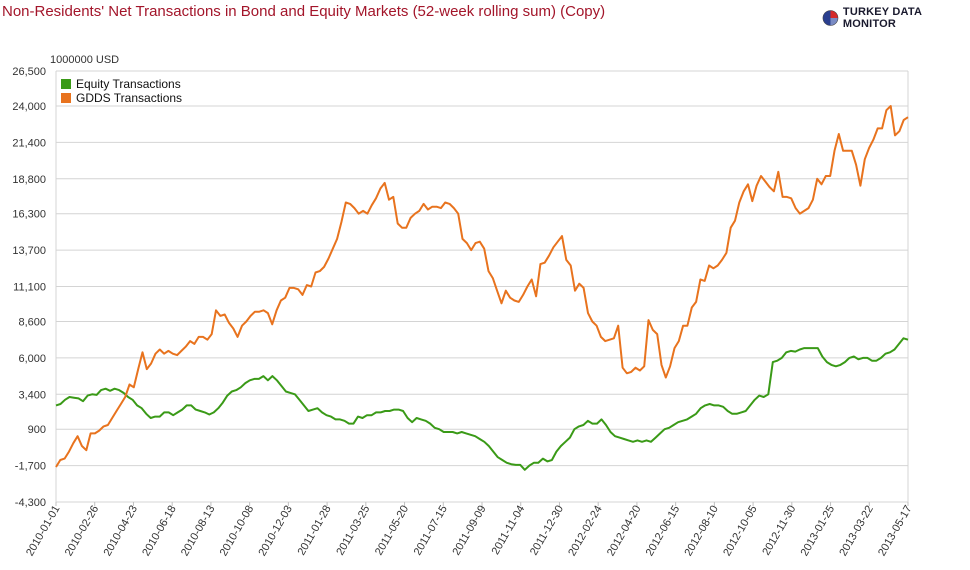 The height and width of the screenshot is (570, 970). I want to click on x-tick-label: 2011-01-28, so click(315, 531).